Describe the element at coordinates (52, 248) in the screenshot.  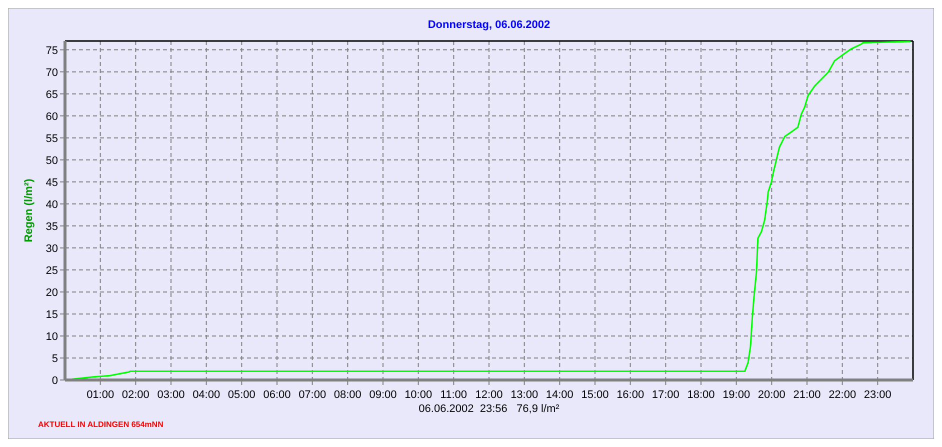
I see `y-tick-label: 30` at that location.